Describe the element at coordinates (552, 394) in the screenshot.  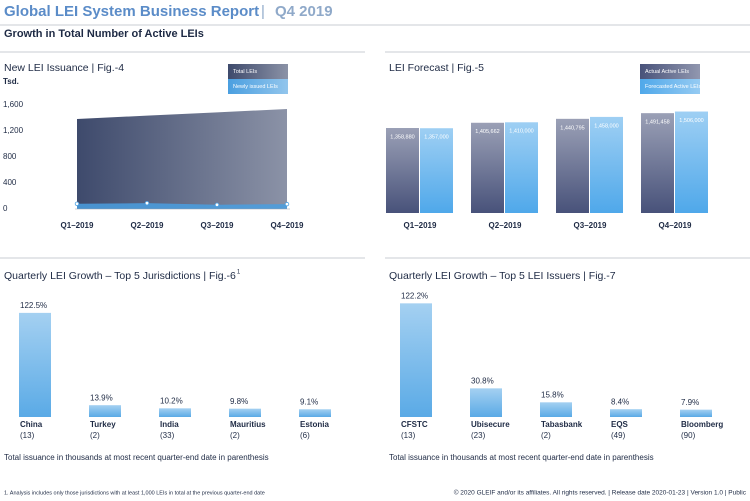
I see `bar-value-label: 15.8%` at that location.